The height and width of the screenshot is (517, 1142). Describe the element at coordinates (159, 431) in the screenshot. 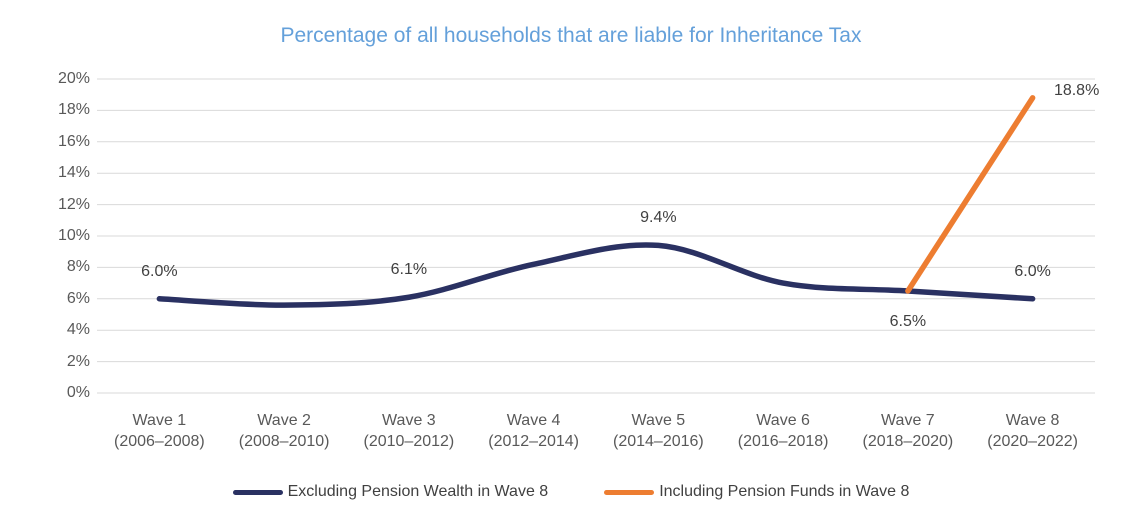

I see `x-axis-category-label: Wave 1 (2006–2008)` at that location.